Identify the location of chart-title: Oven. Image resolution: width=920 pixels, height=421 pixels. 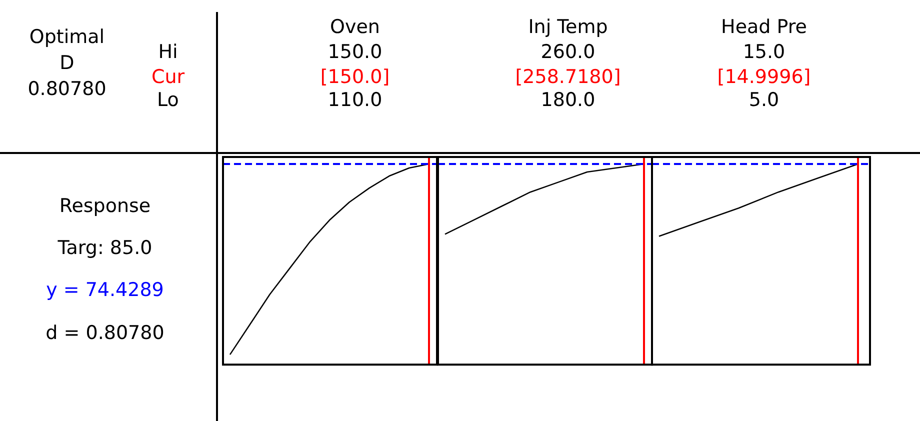
(355, 27).